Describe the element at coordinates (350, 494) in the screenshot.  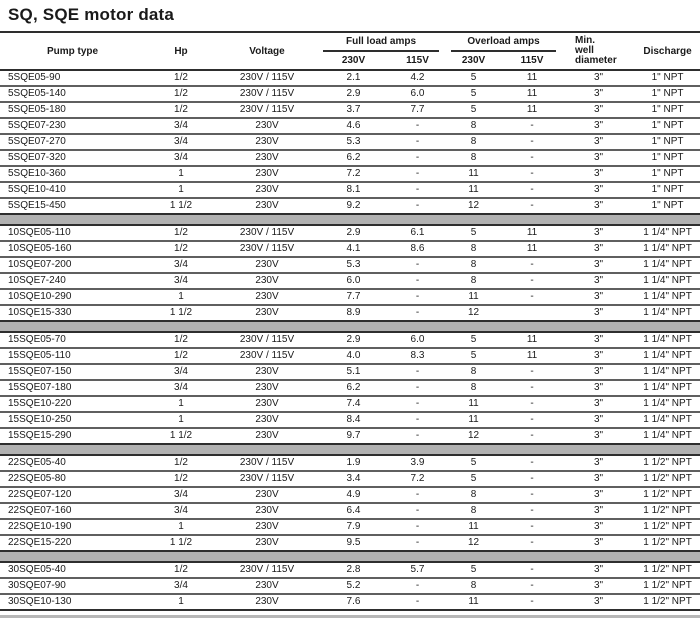
I see `table-row: 22SQE07-120 3/4 230V 4.9-8-3" 1 1/2" NPT` at that location.